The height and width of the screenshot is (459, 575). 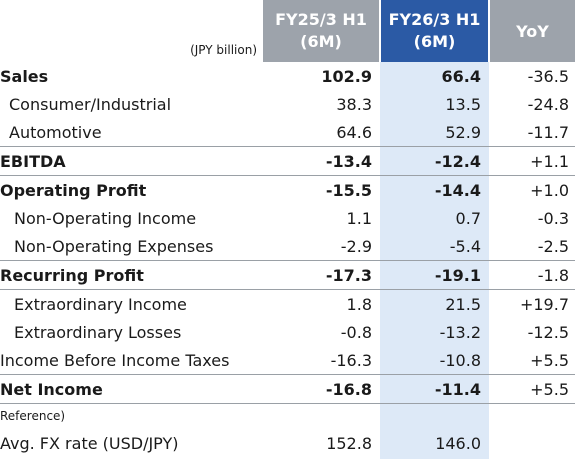 What do you see at coordinates (287, 332) in the screenshot?
I see `row-extraordinary-losses: Extraordinary Losses -0.8 -13.2 -12.5` at bounding box center [287, 332].